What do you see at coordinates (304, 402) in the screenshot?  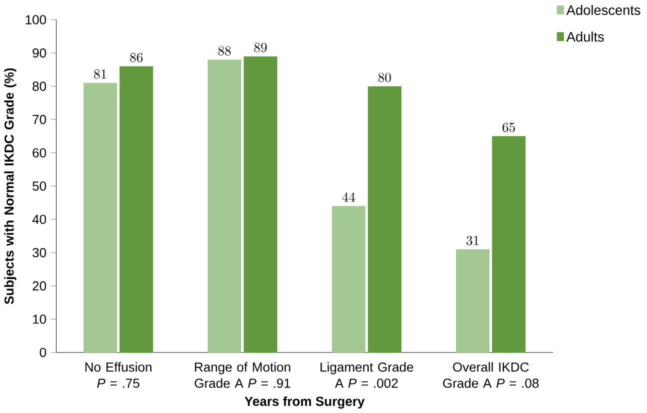 I see `x-axis-title: Years from Surgery` at bounding box center [304, 402].